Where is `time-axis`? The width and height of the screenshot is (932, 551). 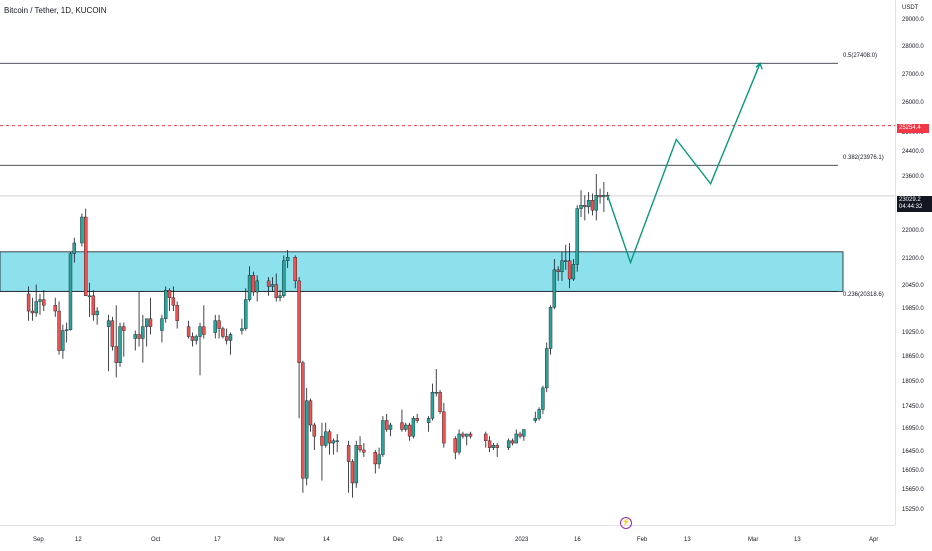 time-axis is located at coordinates (447, 538).